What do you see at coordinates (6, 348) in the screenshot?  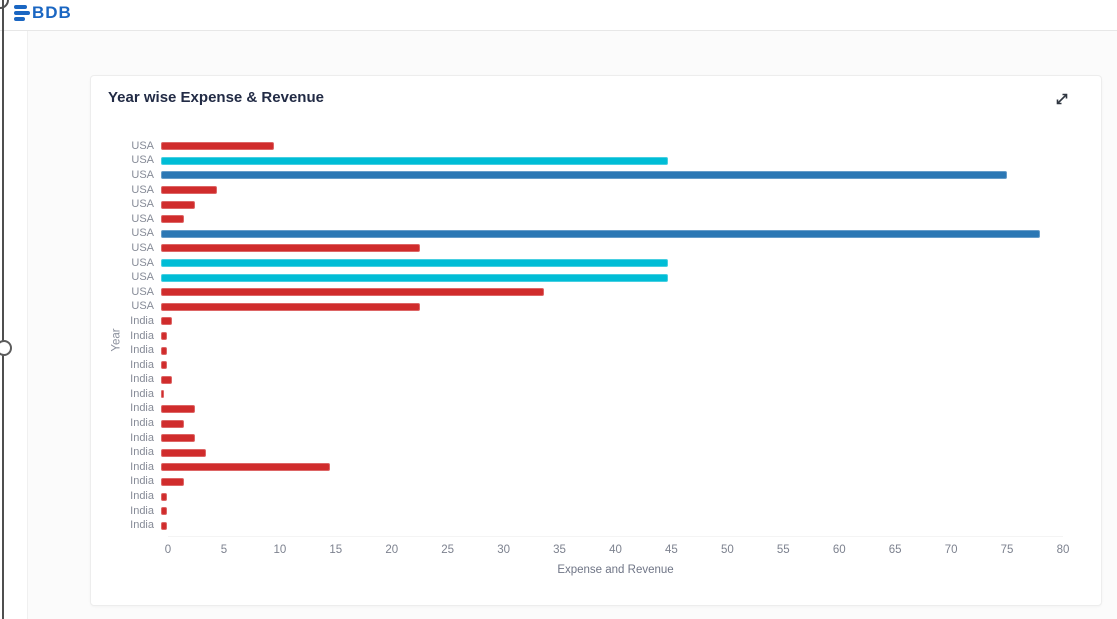 I see `capture-drag-handle` at bounding box center [6, 348].